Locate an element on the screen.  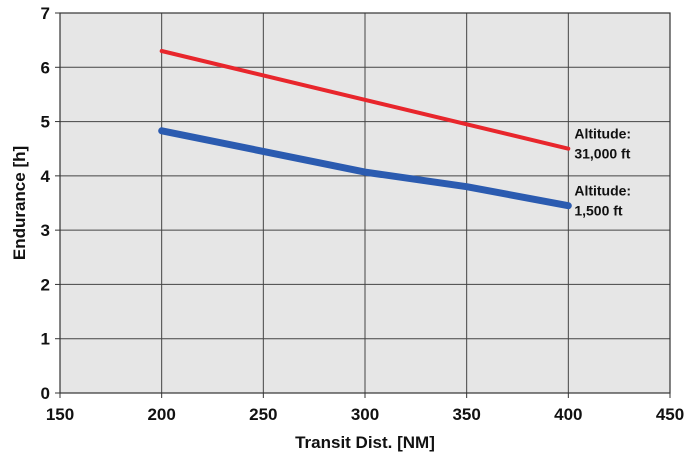
x-tick-label: 400 is located at coordinates (568, 414).